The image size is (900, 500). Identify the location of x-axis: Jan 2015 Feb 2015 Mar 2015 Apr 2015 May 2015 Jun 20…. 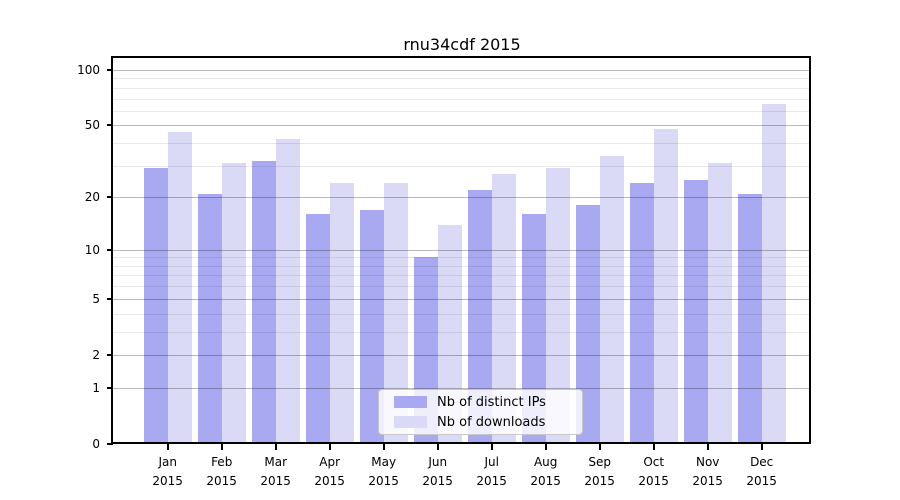
(462, 472).